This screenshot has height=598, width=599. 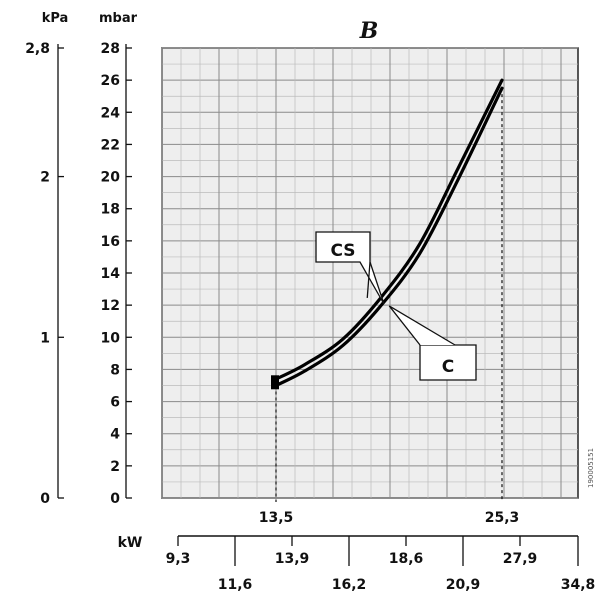 What do you see at coordinates (37, 49) in the screenshot?
I see `kpa-tick-label: 2,8` at bounding box center [37, 49].